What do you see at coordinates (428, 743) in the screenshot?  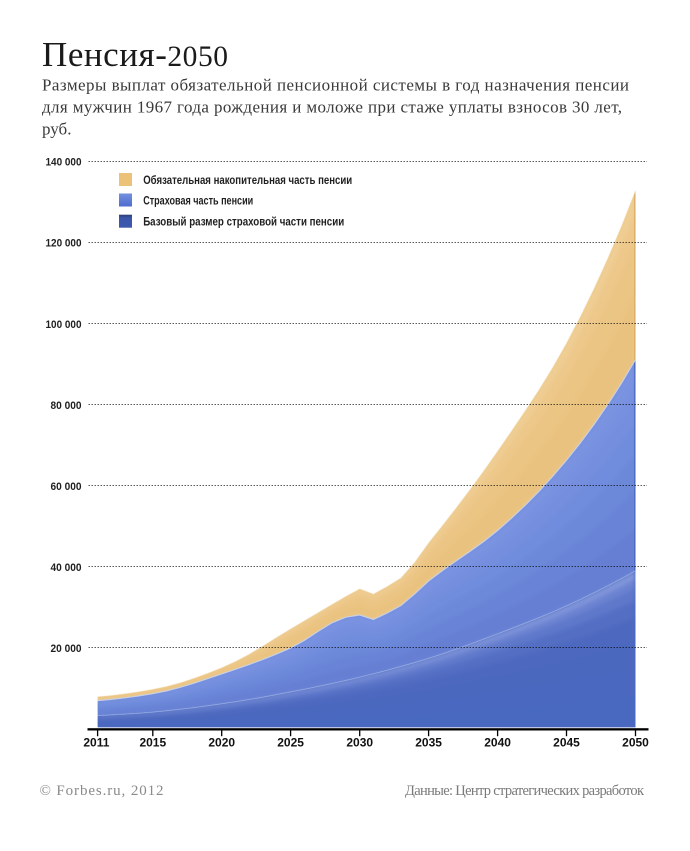 I see `svg-text: 2035` at bounding box center [428, 743].